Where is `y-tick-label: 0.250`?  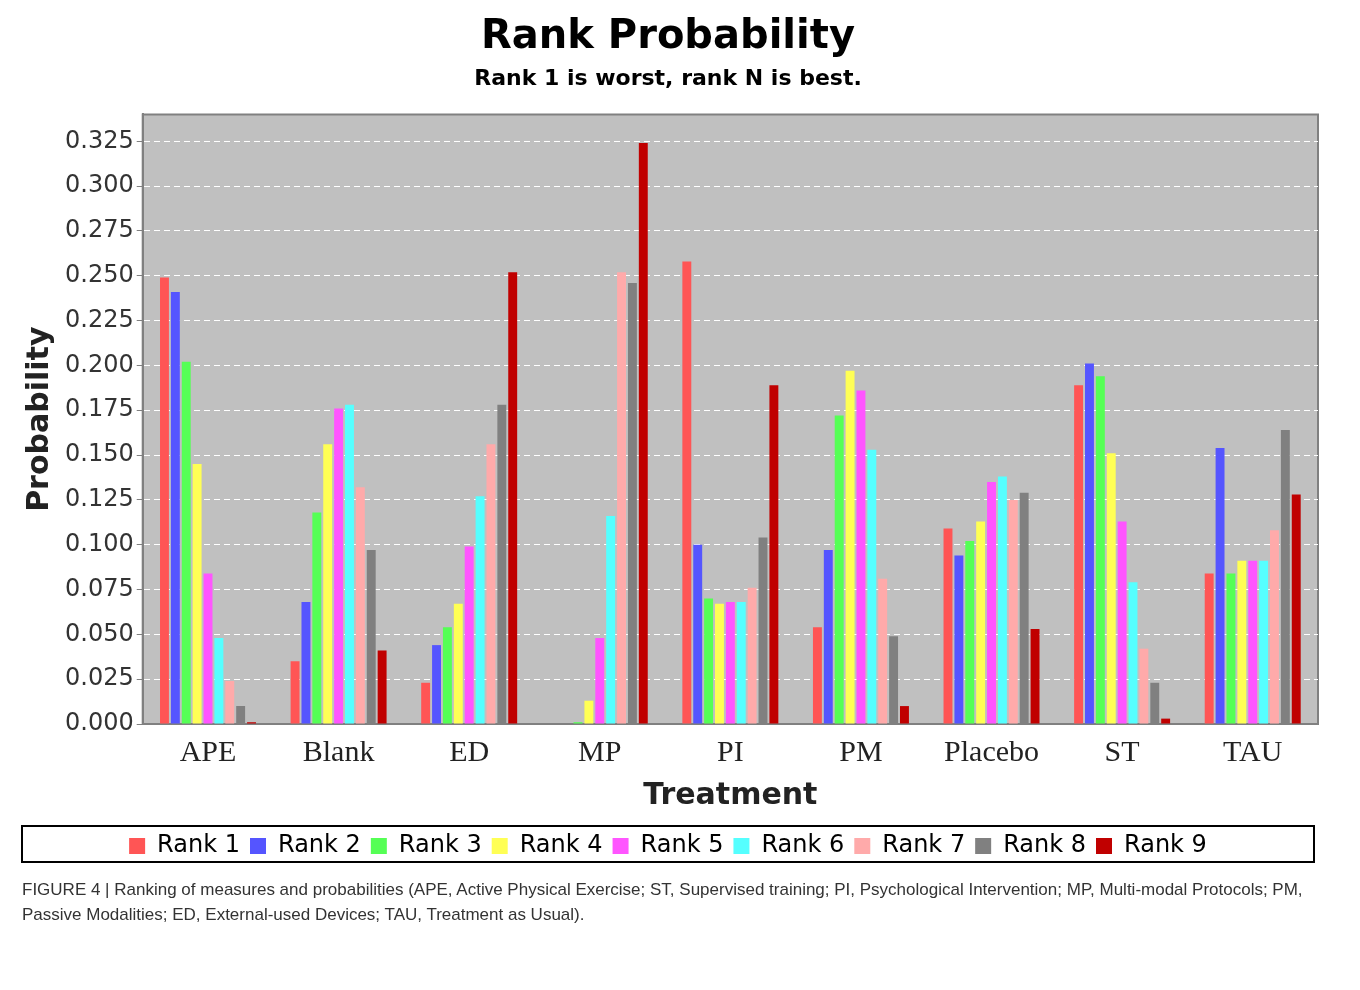
y-tick-label: 0.250 is located at coordinates (99, 274).